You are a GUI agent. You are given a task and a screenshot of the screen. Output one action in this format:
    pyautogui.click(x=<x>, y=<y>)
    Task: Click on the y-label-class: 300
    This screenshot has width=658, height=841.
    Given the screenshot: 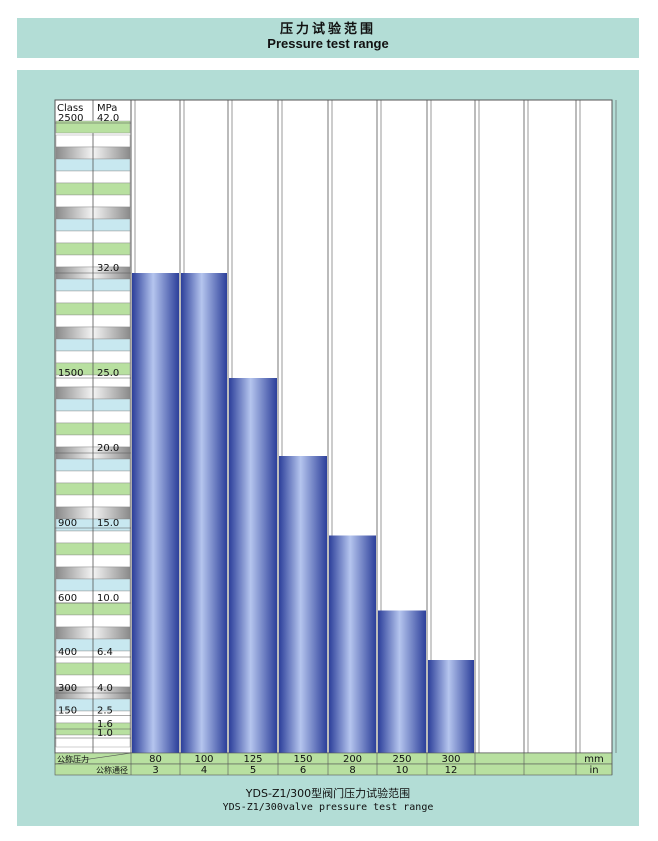 What is the action you would take?
    pyautogui.click(x=67, y=688)
    